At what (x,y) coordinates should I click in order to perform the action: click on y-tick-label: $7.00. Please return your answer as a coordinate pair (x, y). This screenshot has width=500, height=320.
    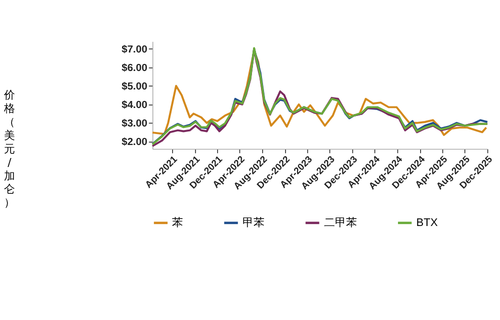
    Looking at the image, I should click on (135, 50).